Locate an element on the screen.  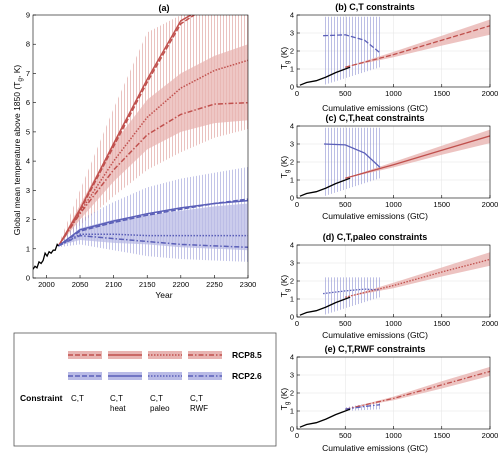
panel-c-ytick-label-4: 4 is located at coordinates (292, 126).